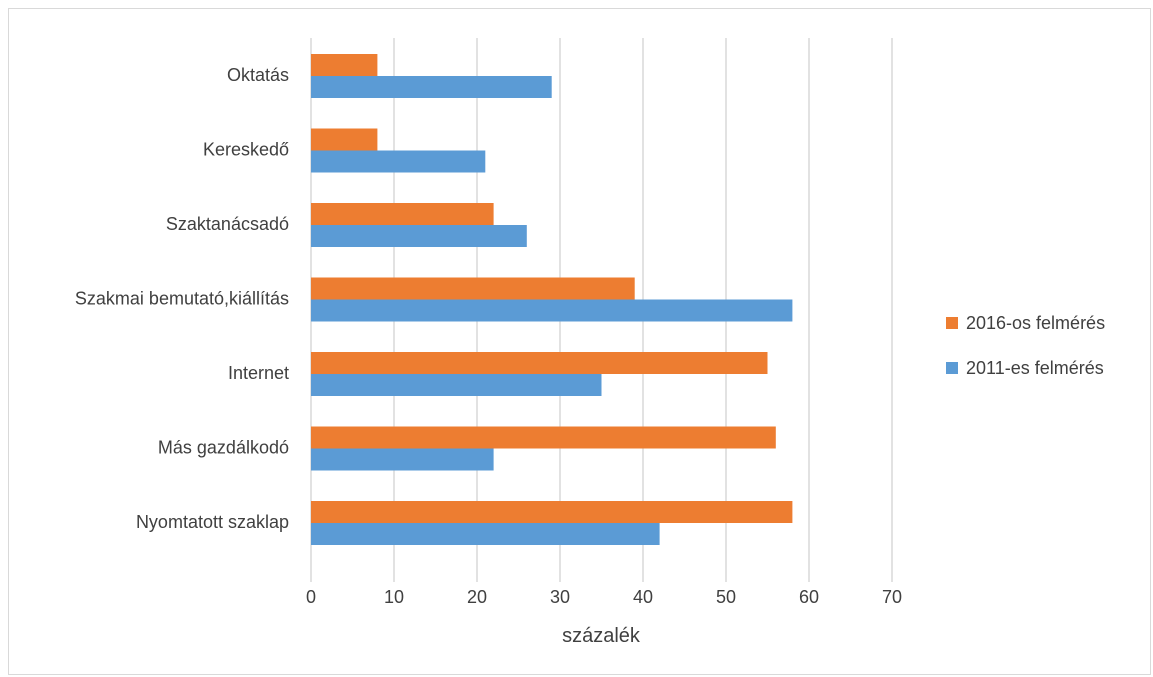 Image resolution: width=1153 pixels, height=677 pixels. I want to click on legend-label-1: 2011-es felmérés, so click(1035, 368).